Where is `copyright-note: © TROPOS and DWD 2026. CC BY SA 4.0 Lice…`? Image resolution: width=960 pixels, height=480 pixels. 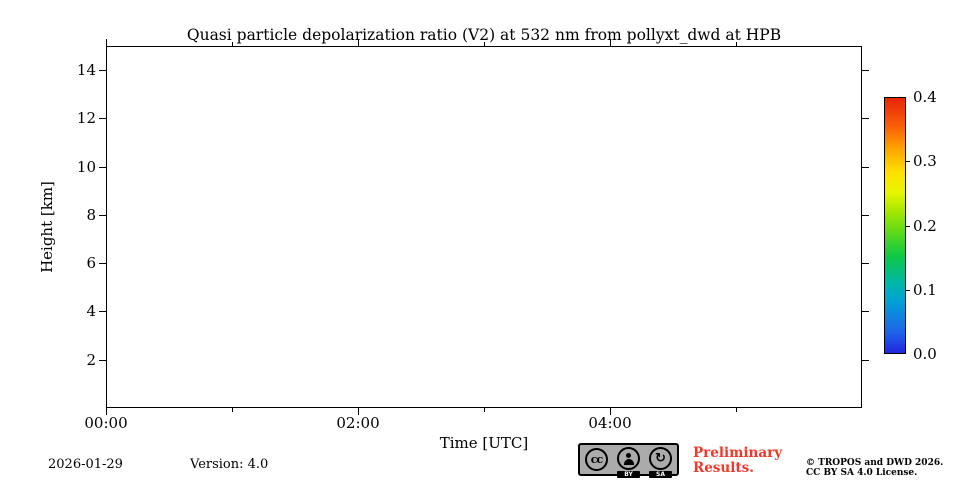
copyright-note: © TROPOS and DWD 2026. CC BY SA 4.0 Lice… is located at coordinates (874, 468).